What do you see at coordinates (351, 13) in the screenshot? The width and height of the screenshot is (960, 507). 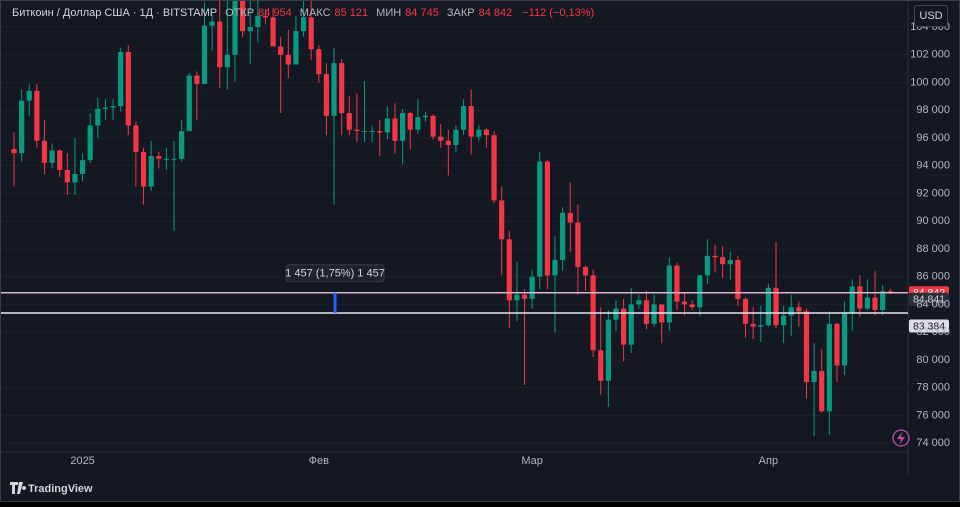 I see `legend-value: 85 121` at bounding box center [351, 13].